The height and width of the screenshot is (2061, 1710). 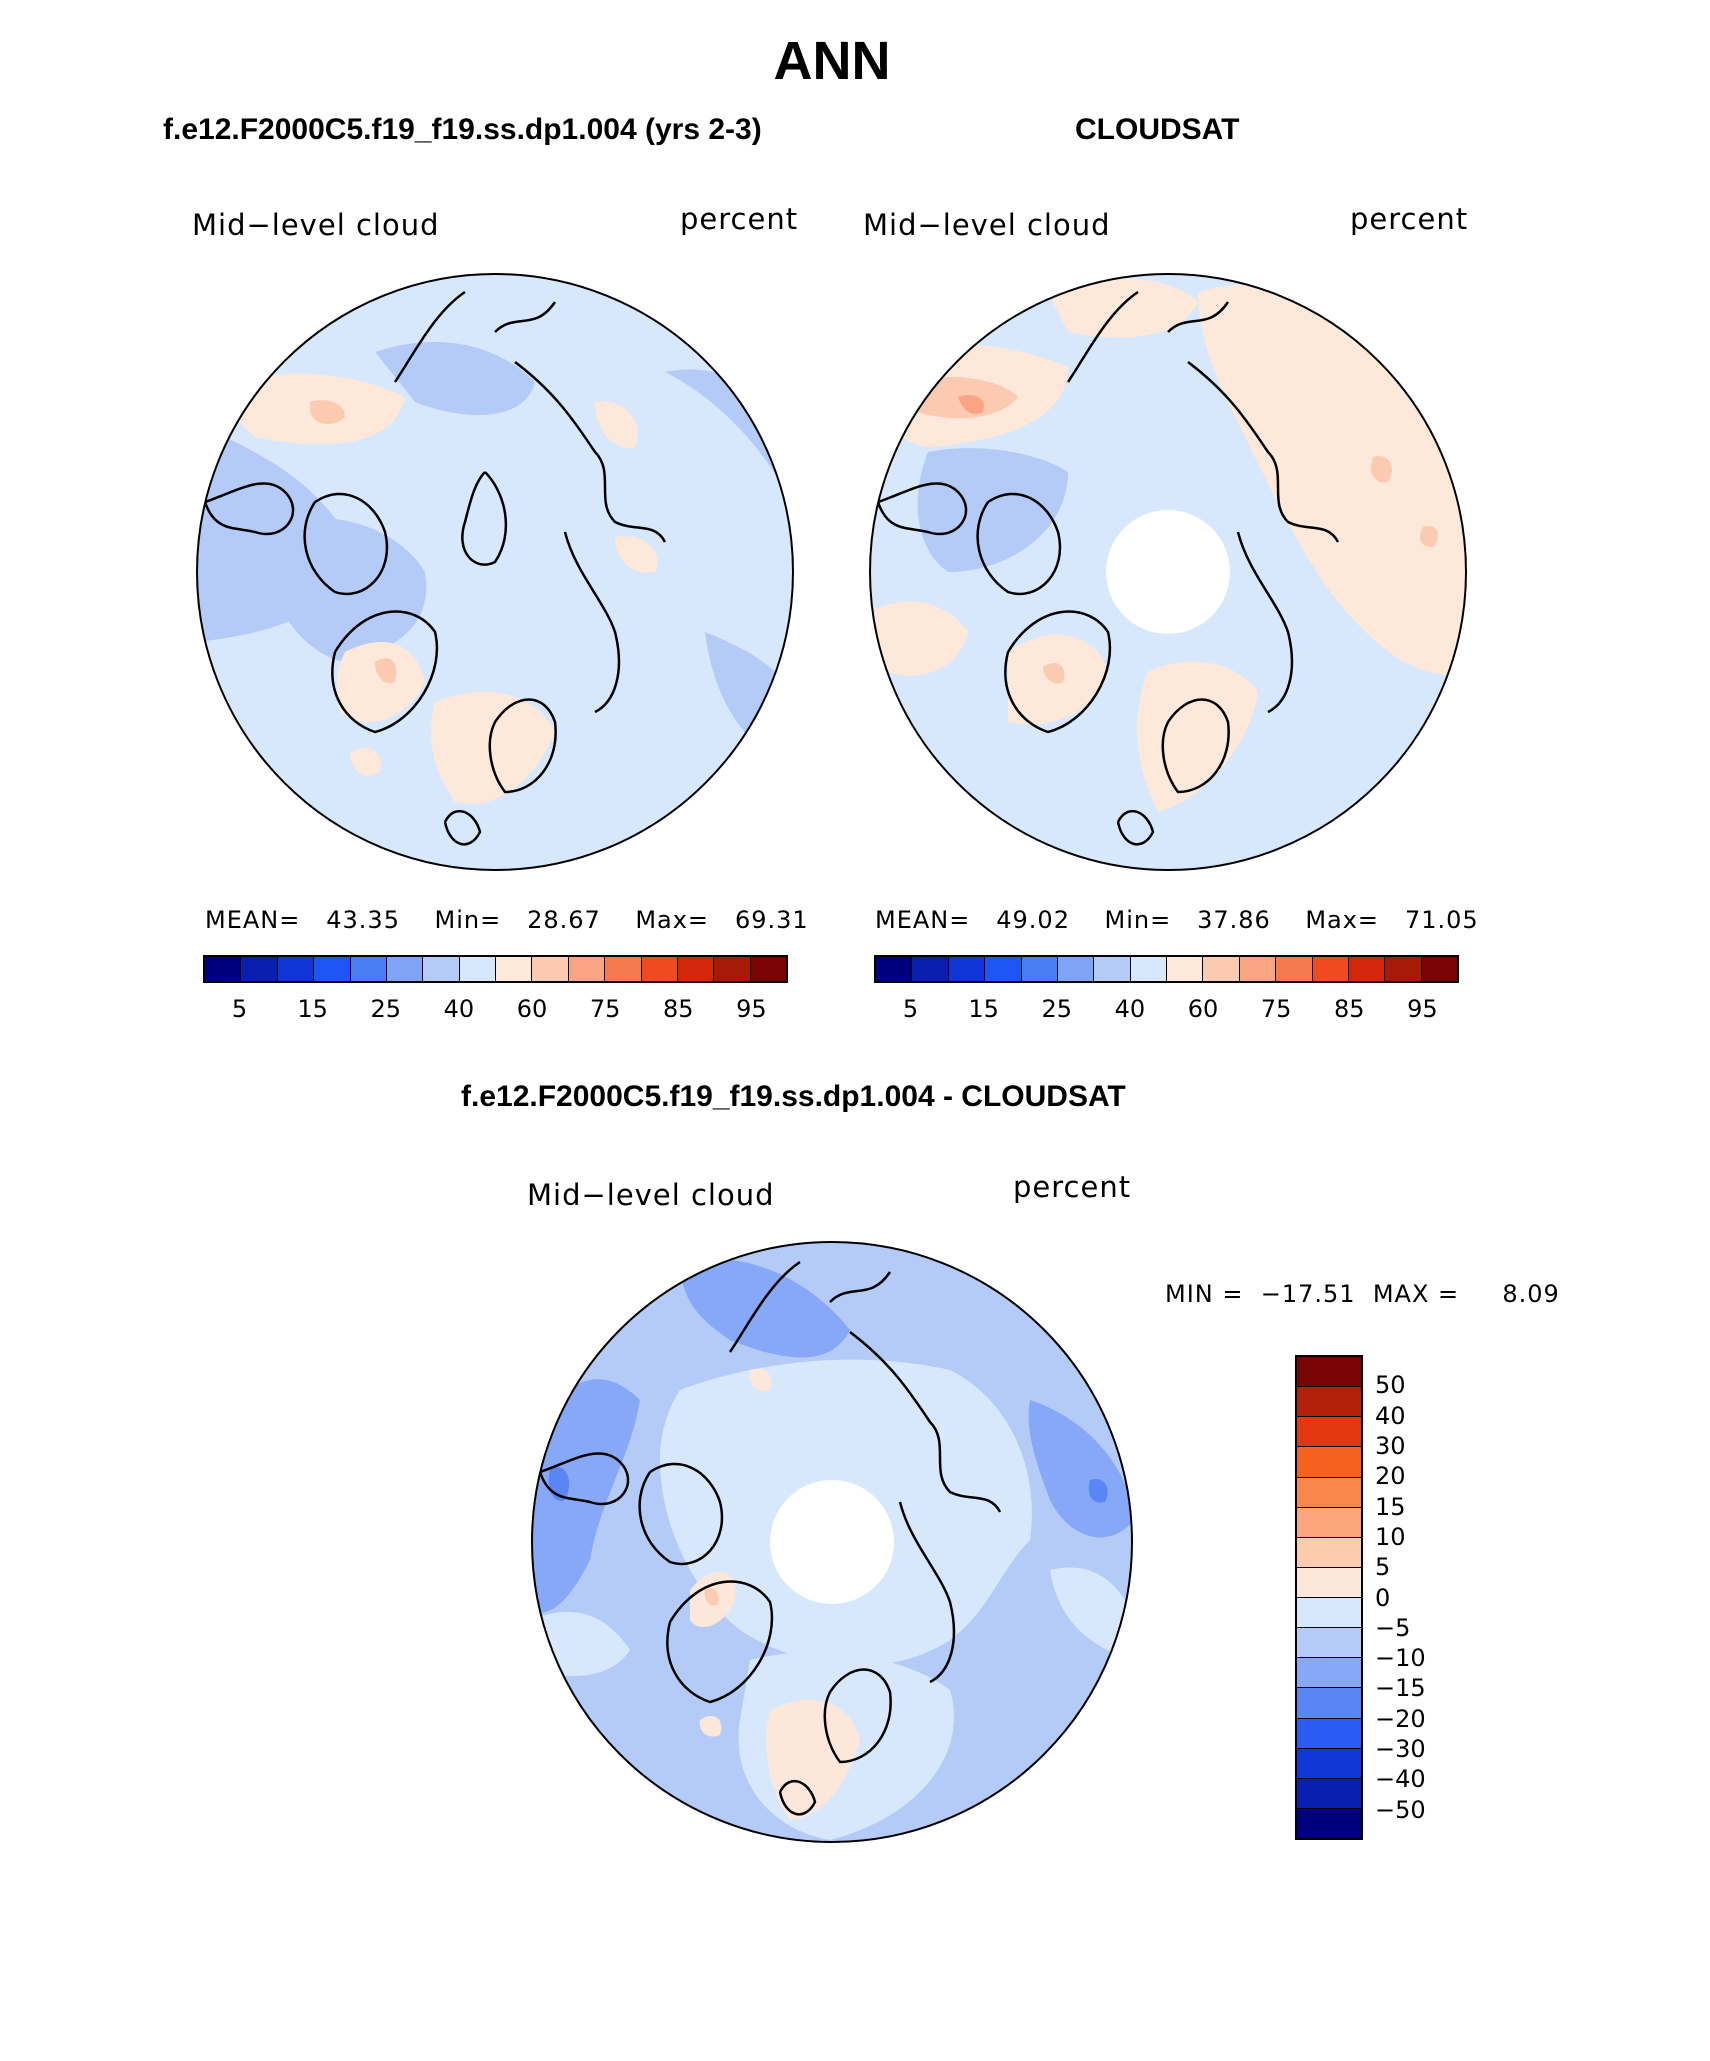 What do you see at coordinates (605, 1009) in the screenshot?
I see `colorbar-tick-label: 75` at bounding box center [605, 1009].